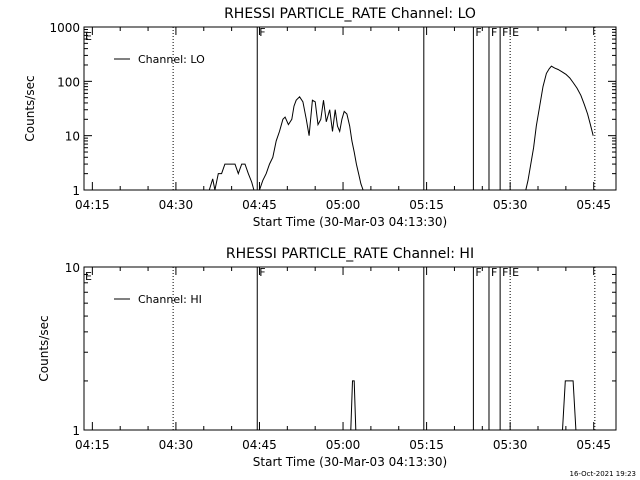 This screenshot has height=480, width=640. What do you see at coordinates (68, 82) in the screenshot?
I see `y-tick-label: 100` at bounding box center [68, 82].